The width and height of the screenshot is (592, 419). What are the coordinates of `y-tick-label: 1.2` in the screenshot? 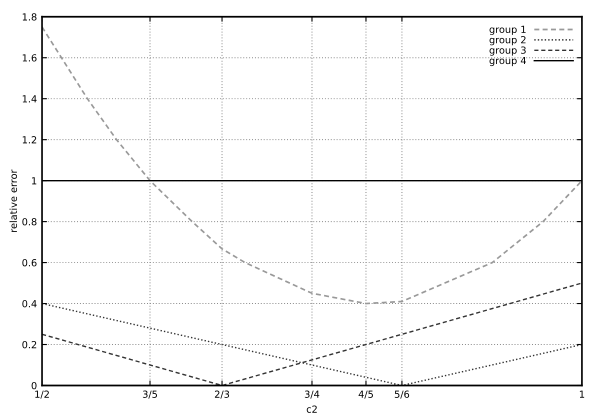 It's located at (29, 140).